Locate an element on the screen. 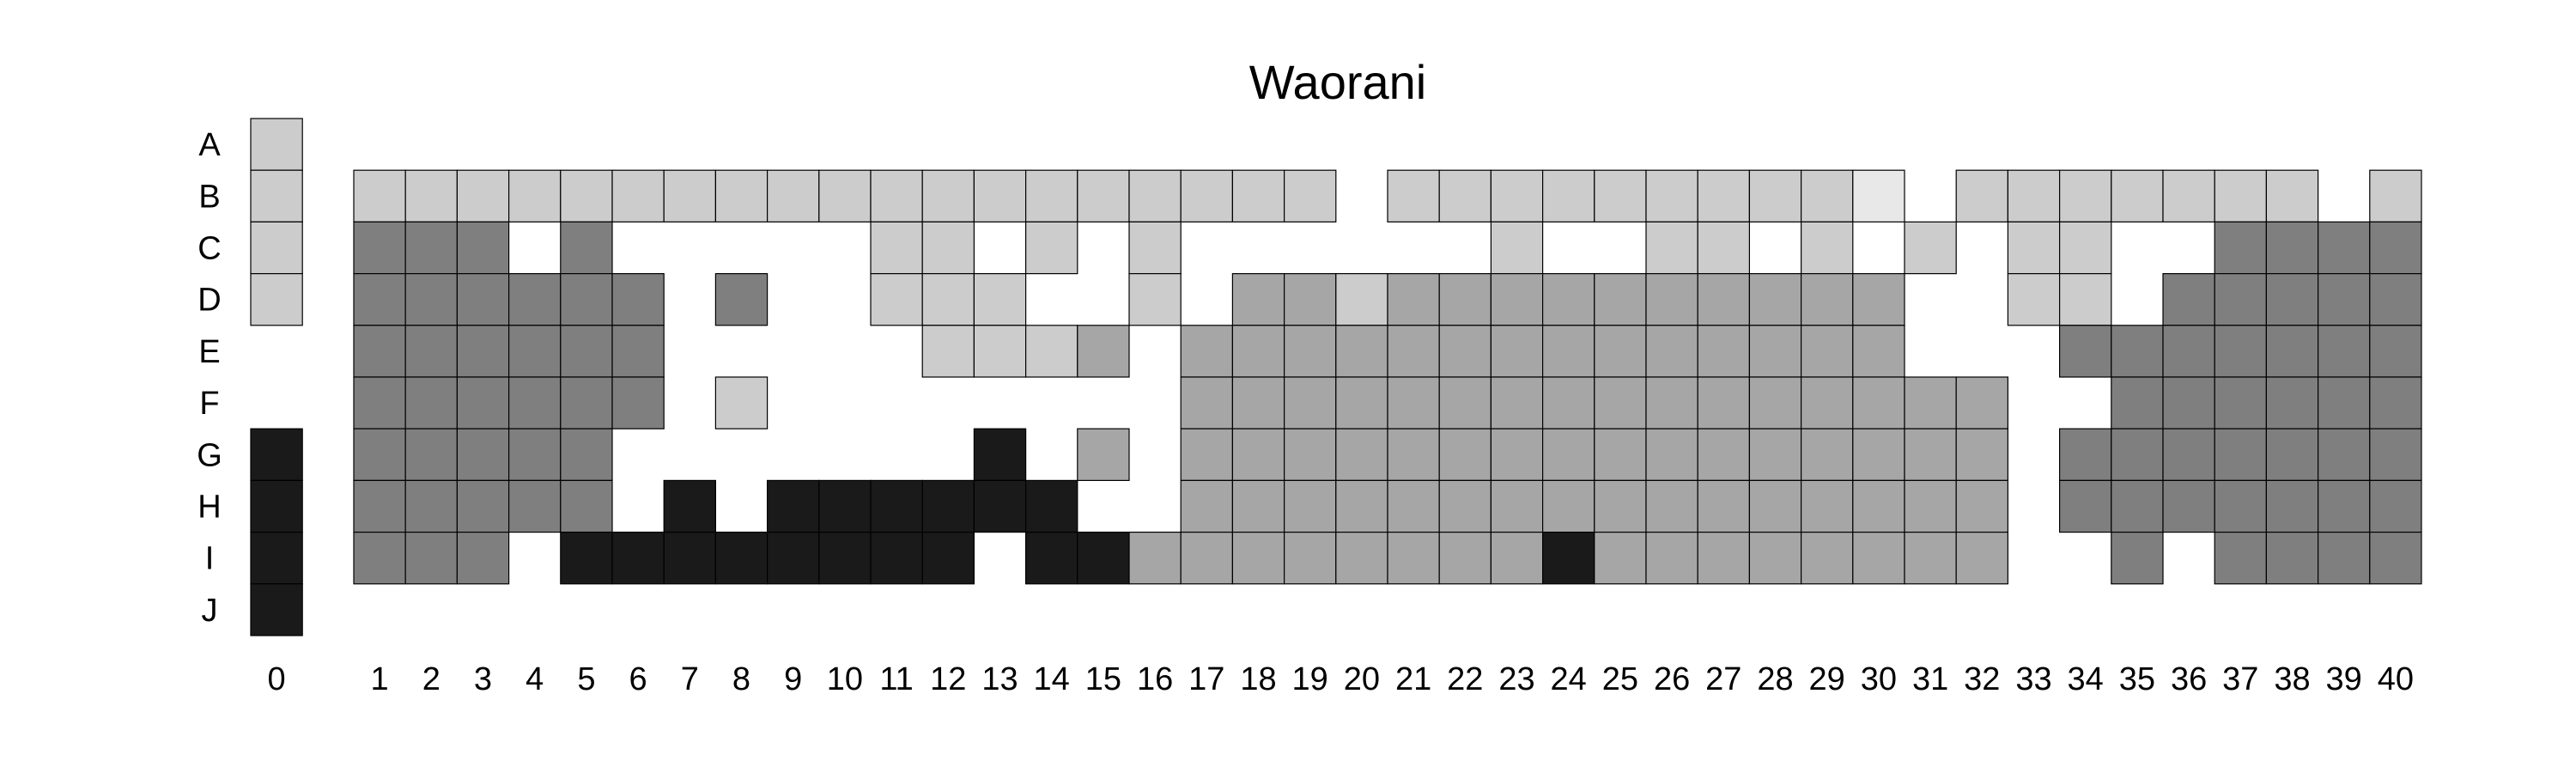 The image size is (2576, 773). column-label-9: 9 is located at coordinates (793, 679).